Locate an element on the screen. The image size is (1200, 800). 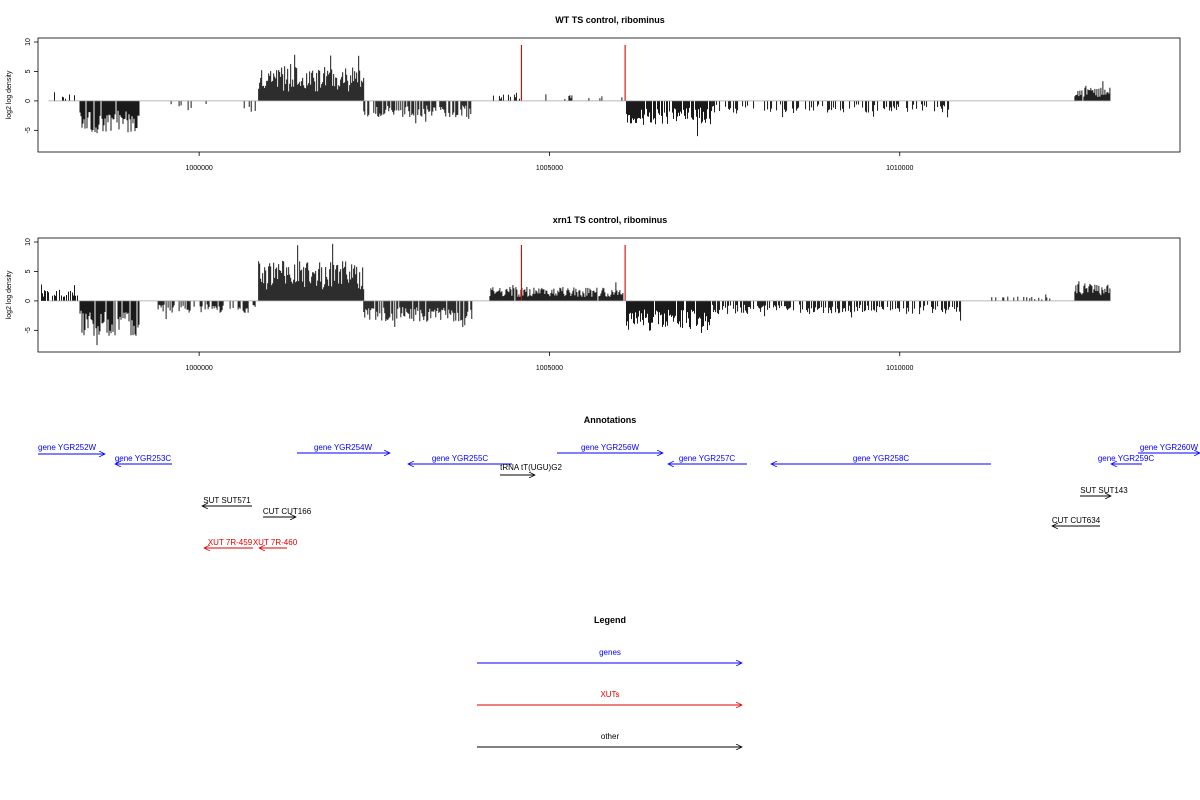
wt-y-axis-label: log2 log density is located at coordinates (9, 94).